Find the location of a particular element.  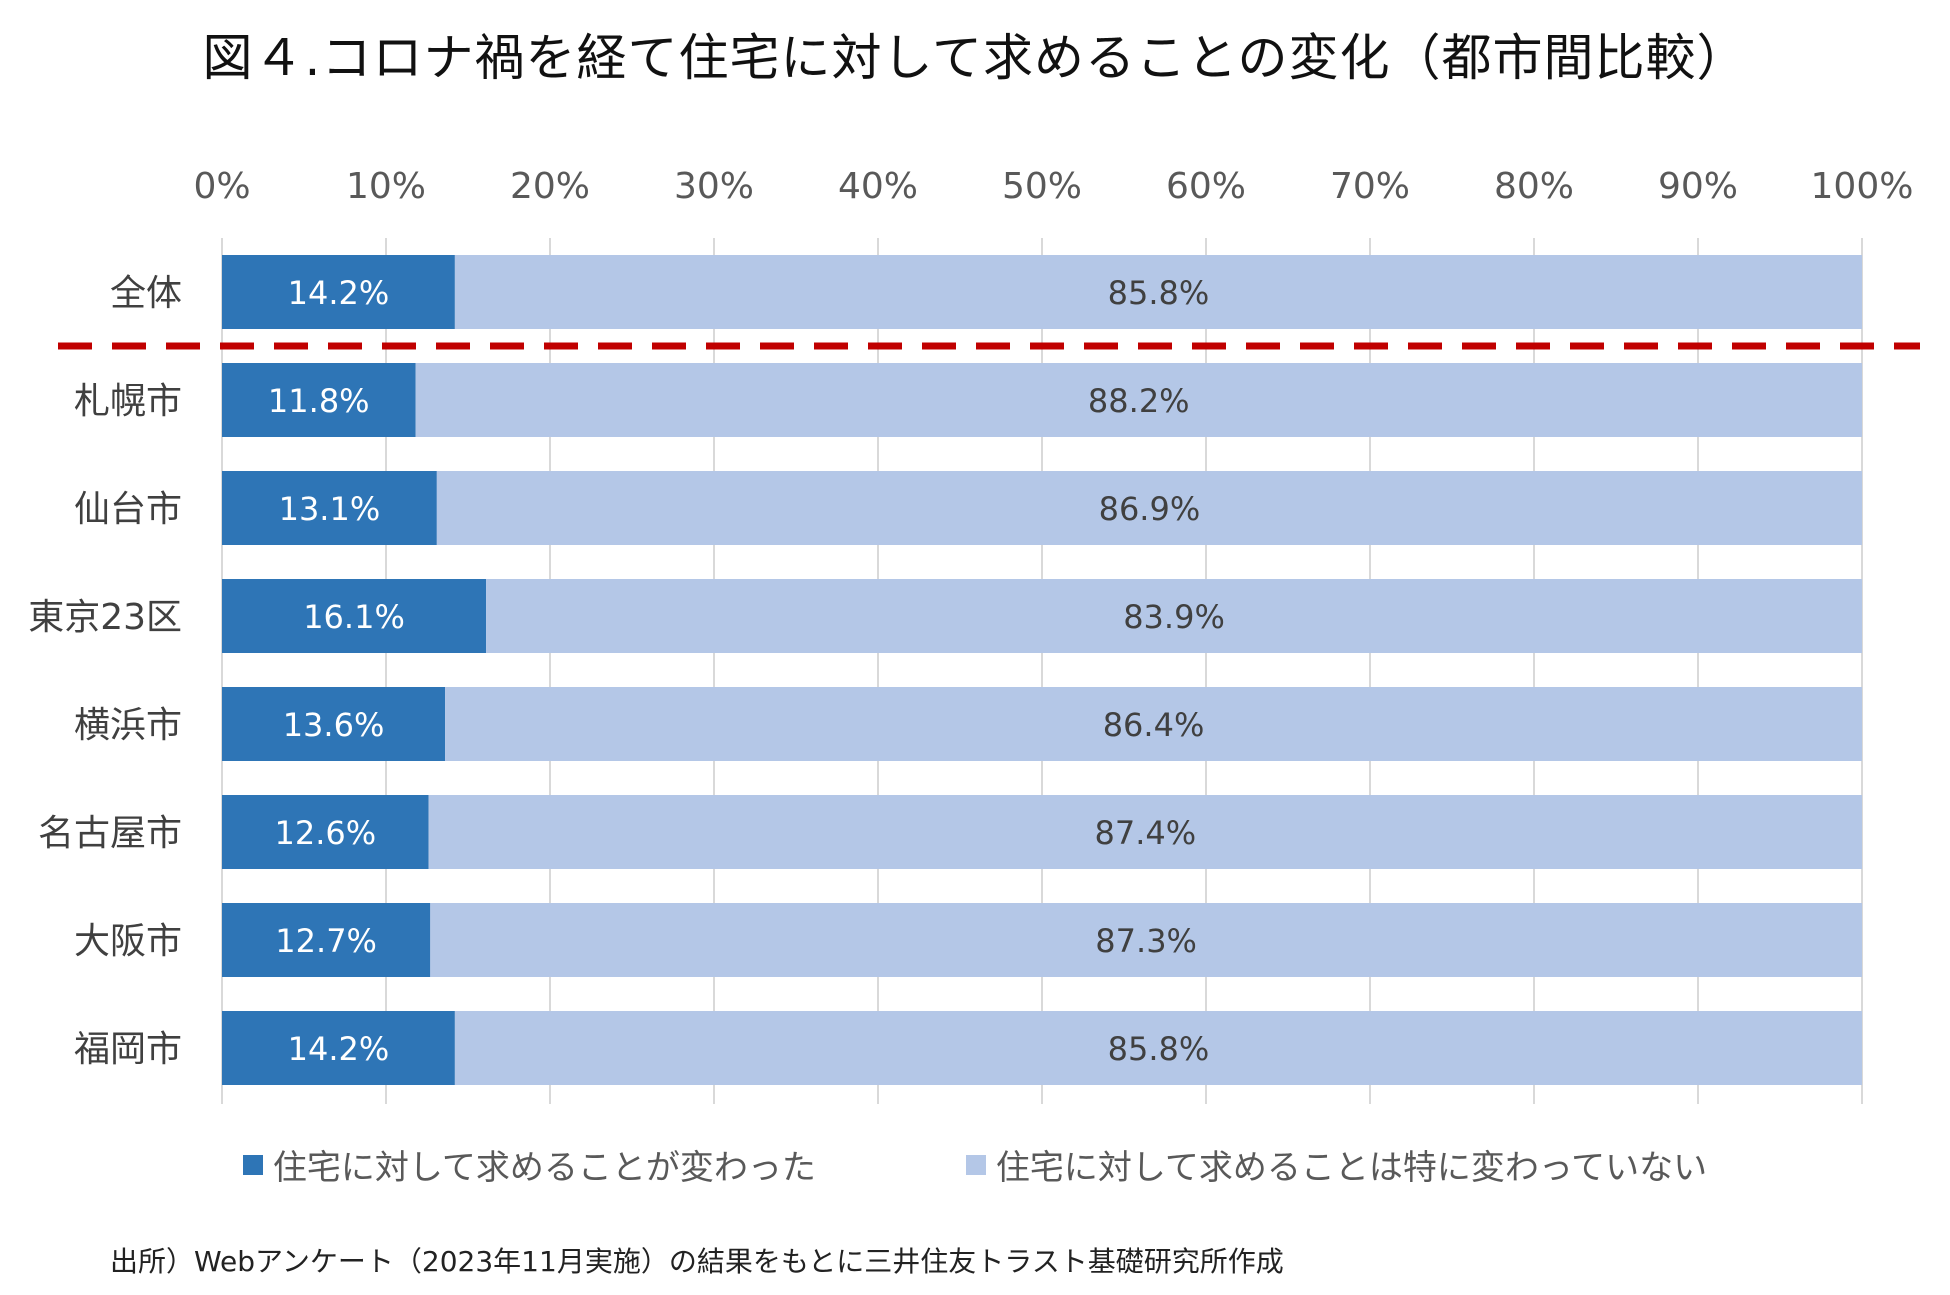

category-label: 東京23区 is located at coordinates (105, 617).